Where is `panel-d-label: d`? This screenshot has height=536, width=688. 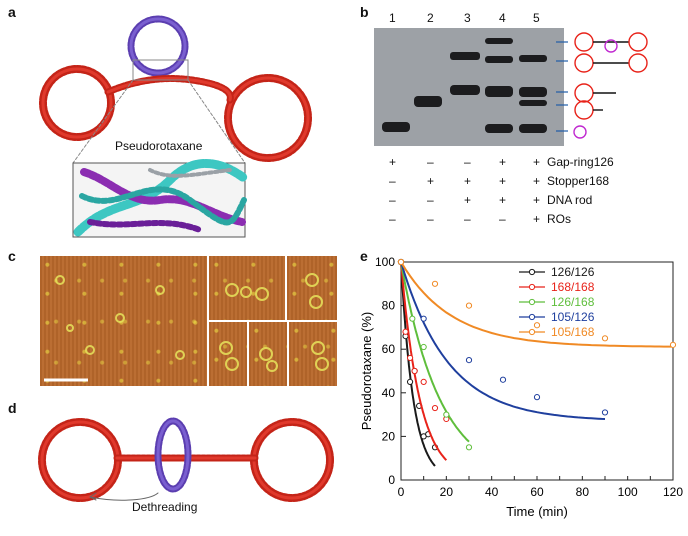 panel-d-label: d is located at coordinates (12, 408).